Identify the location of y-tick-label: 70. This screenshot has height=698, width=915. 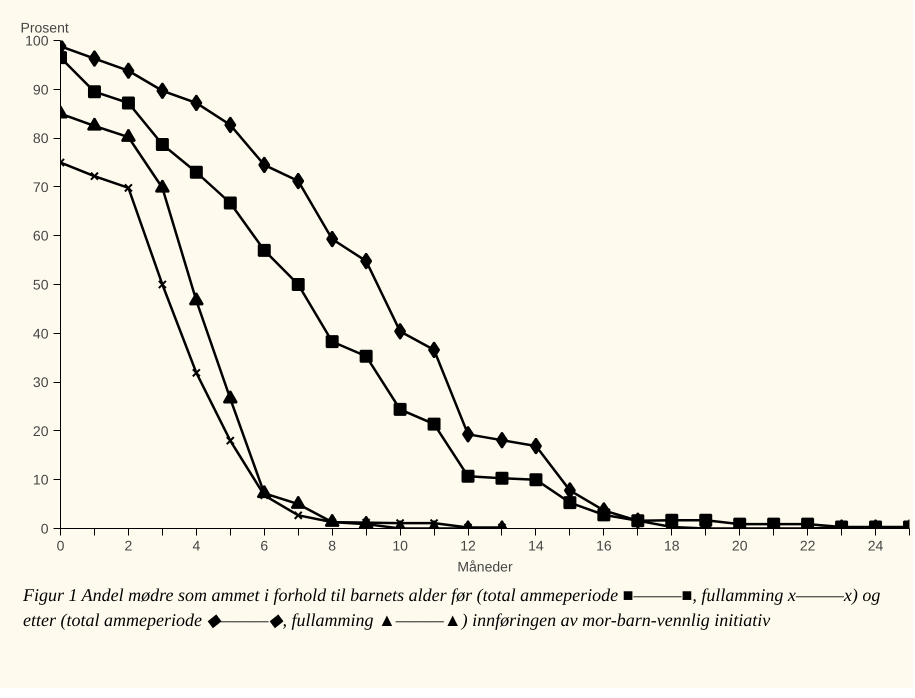
(40, 186).